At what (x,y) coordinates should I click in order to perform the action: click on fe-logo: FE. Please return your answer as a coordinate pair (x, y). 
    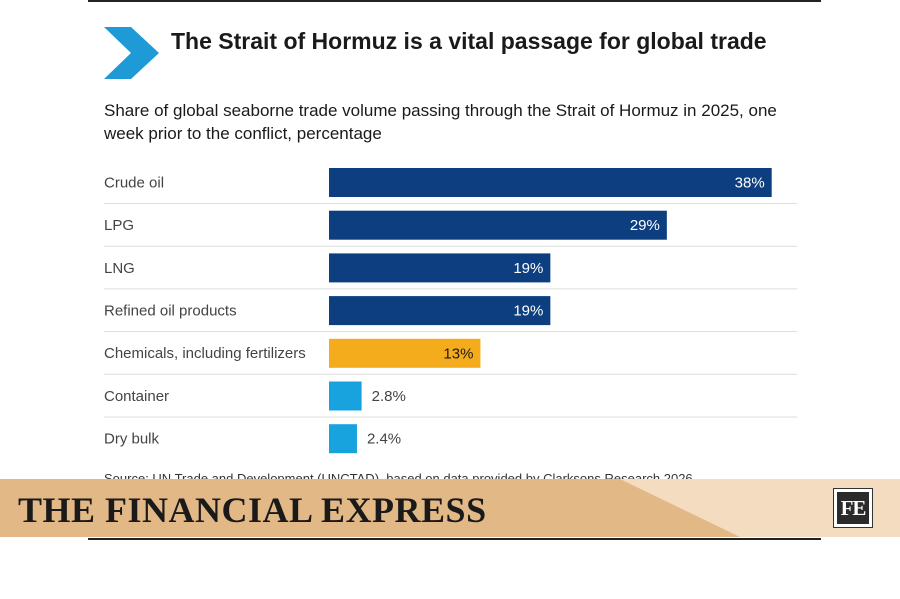
    Looking at the image, I should click on (853, 508).